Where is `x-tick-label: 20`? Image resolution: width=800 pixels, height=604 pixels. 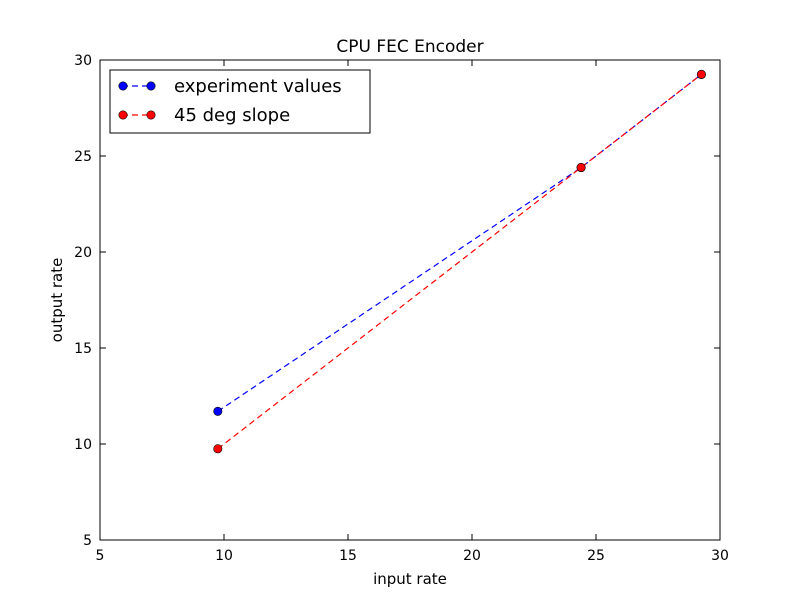 x-tick-label: 20 is located at coordinates (472, 556).